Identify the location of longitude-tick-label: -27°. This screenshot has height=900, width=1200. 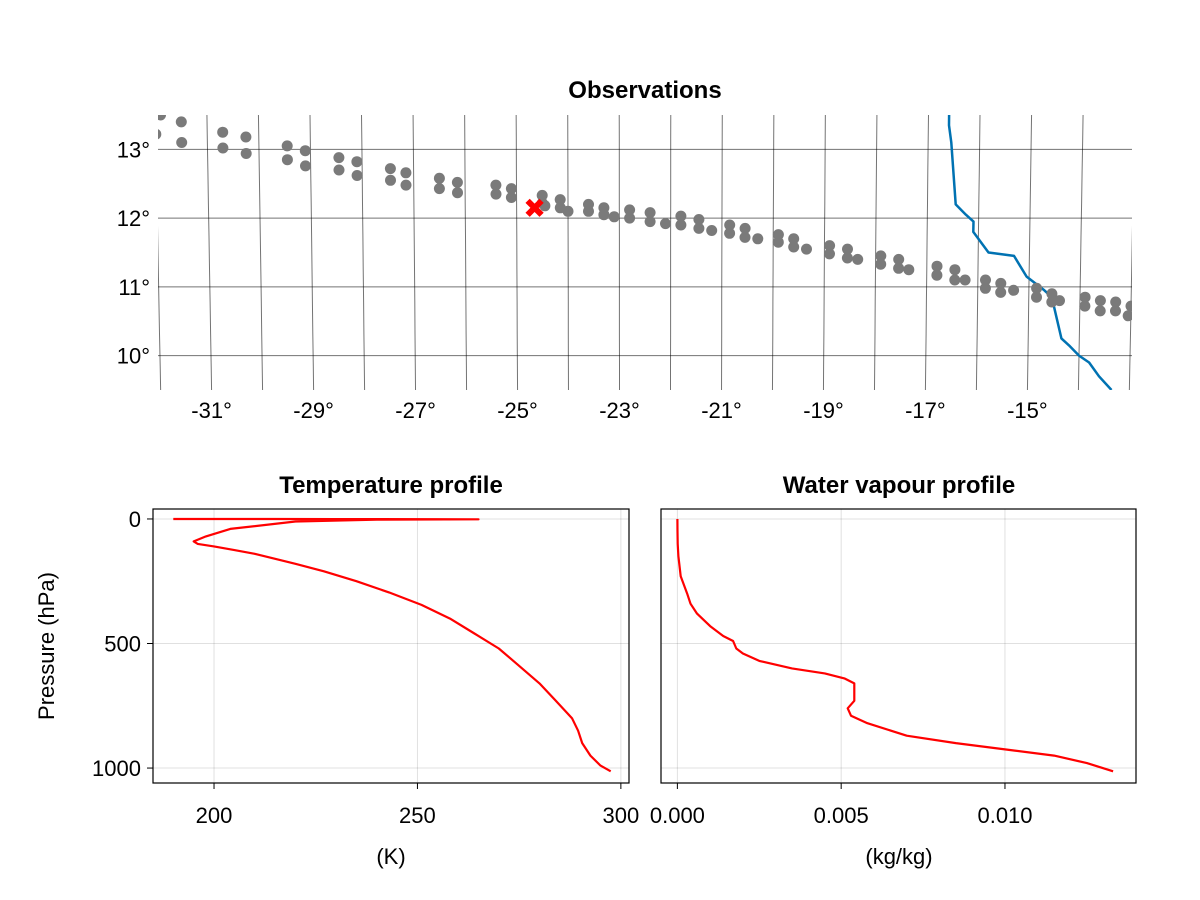
(415, 410).